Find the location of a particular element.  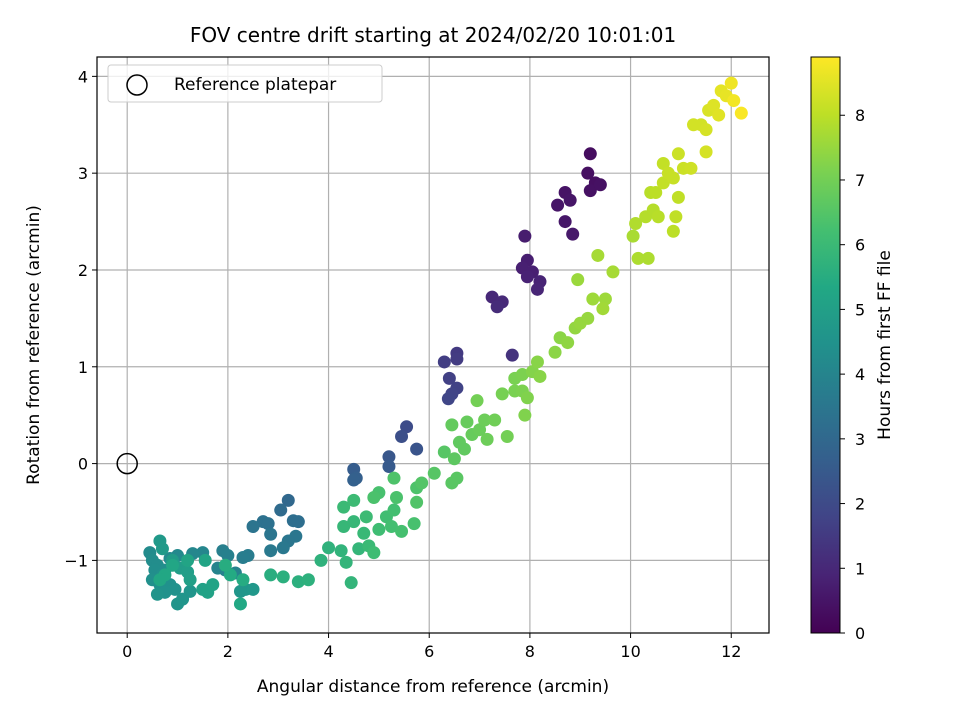

x-tick-label: 2 is located at coordinates (228, 651).